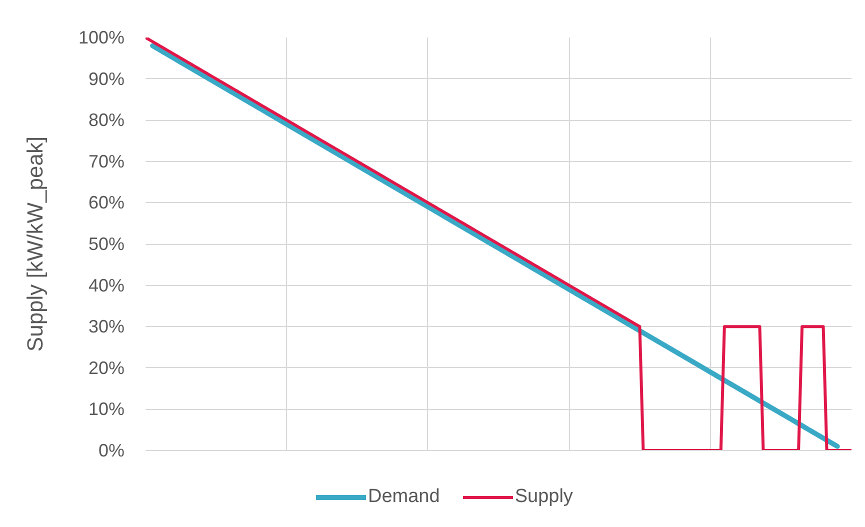 This screenshot has height=527, width=865. What do you see at coordinates (106, 326) in the screenshot?
I see `y-tick-label: 30%` at bounding box center [106, 326].